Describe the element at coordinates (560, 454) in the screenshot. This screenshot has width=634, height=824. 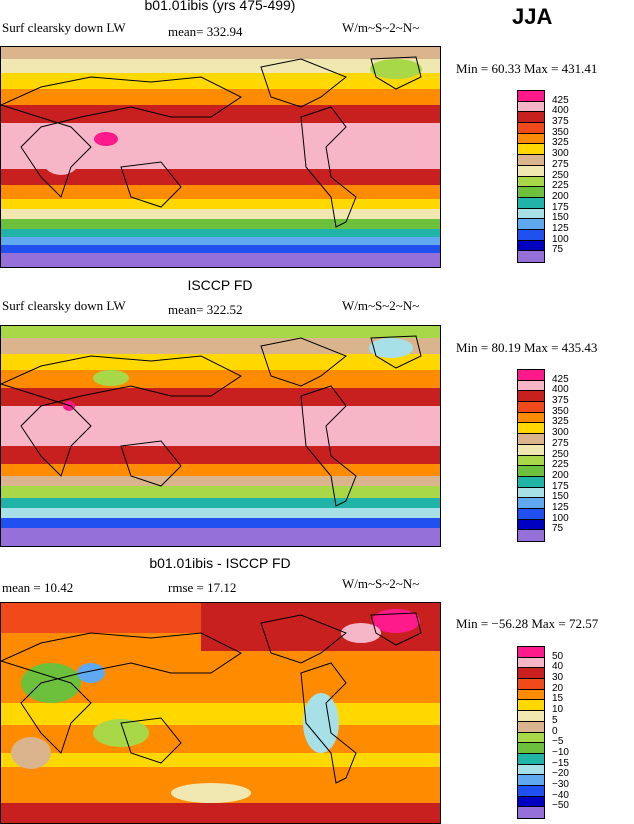
I see `panel-2-colorbar-tick: 250` at that location.